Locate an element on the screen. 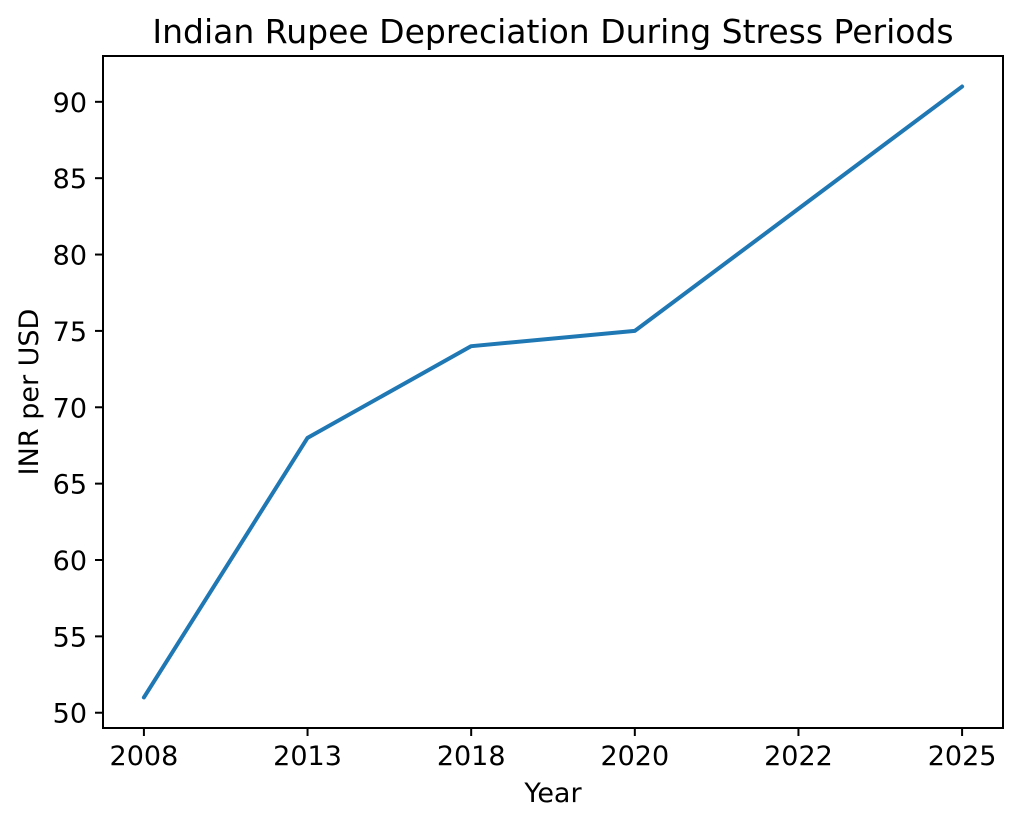  x-tick-label: 2008 is located at coordinates (144, 756).